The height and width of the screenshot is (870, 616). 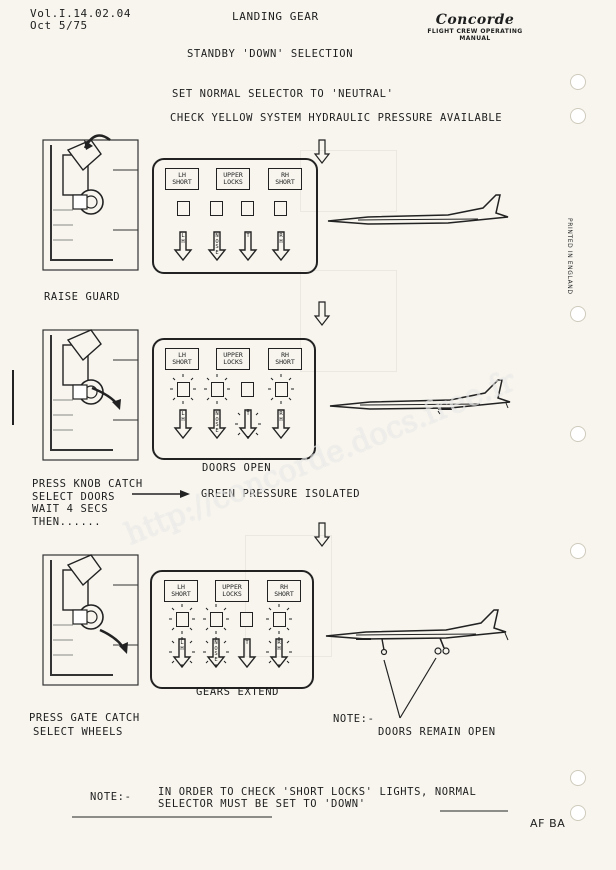 I want to click on doors-remain-open-label: DOORS REMAIN OPEN, so click(x=437, y=732).